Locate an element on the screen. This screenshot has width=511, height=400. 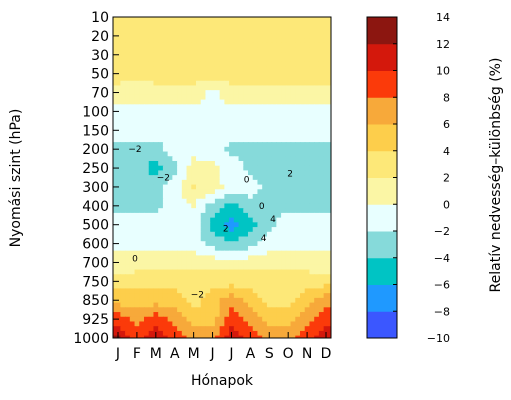
colorbar-swatch is located at coordinates (382, 245).